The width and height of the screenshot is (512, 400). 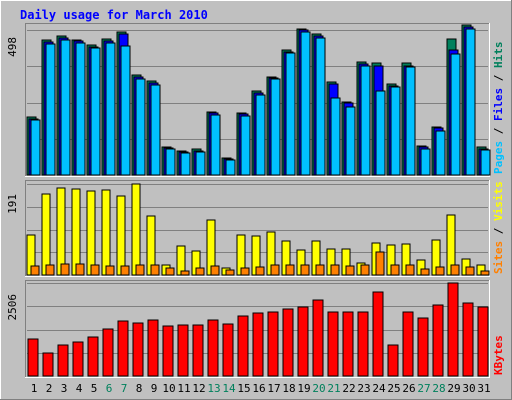 What do you see at coordinates (260, 271) in the screenshot?
I see `sites-bar-day-16-fill` at bounding box center [260, 271].